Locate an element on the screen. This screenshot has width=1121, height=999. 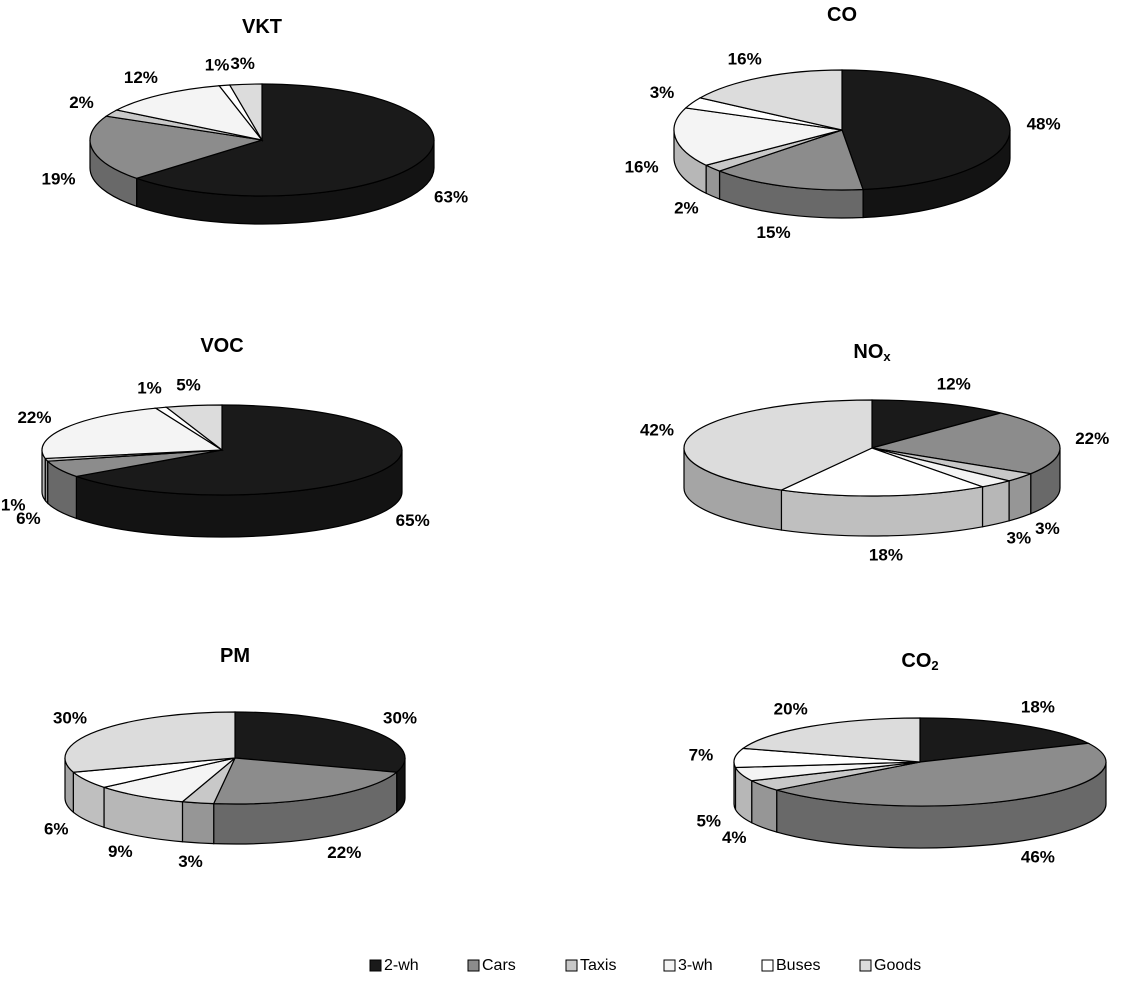
data-label: 48% is located at coordinates (1044, 123).